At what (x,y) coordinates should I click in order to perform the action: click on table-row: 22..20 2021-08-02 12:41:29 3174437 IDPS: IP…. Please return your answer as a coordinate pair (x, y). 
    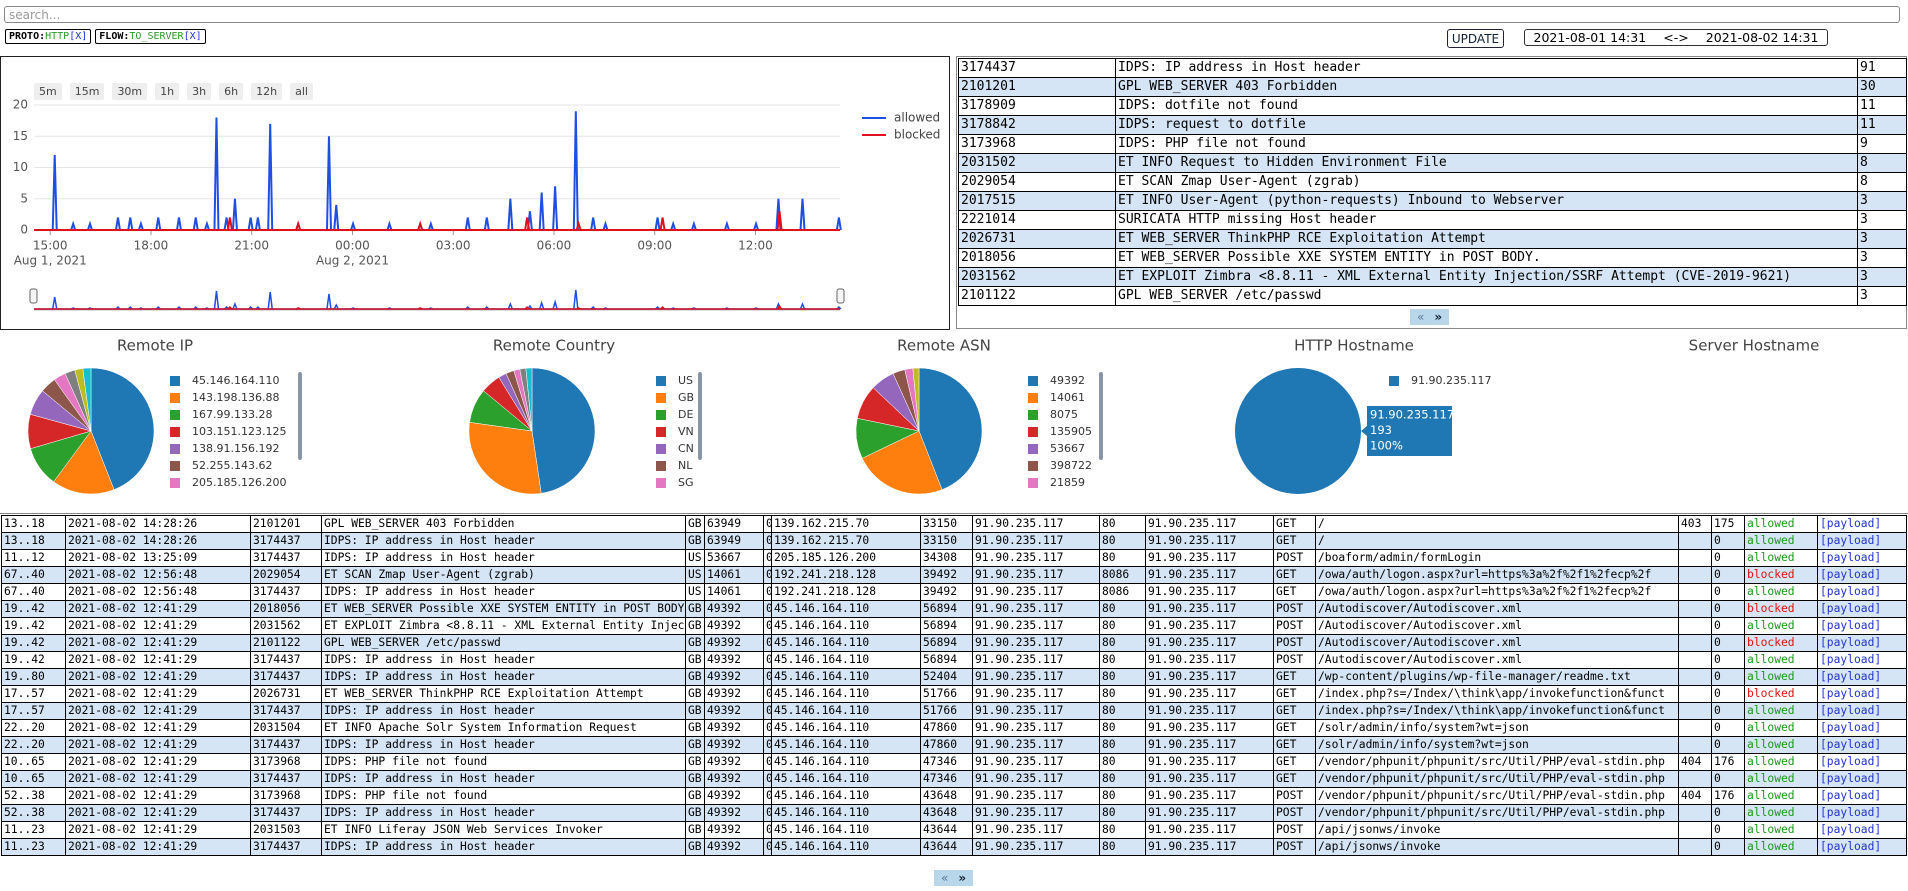
    Looking at the image, I should click on (954, 745).